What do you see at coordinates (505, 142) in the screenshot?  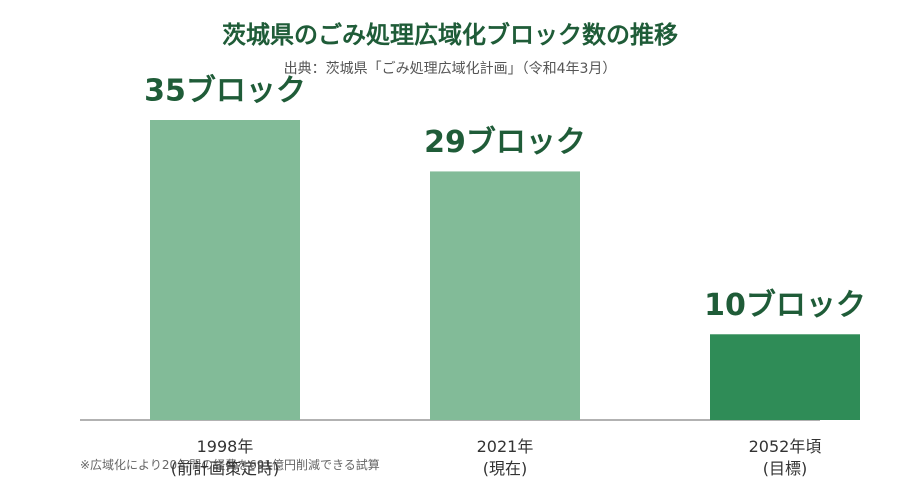 I see `value-label: 29ブロック` at bounding box center [505, 142].